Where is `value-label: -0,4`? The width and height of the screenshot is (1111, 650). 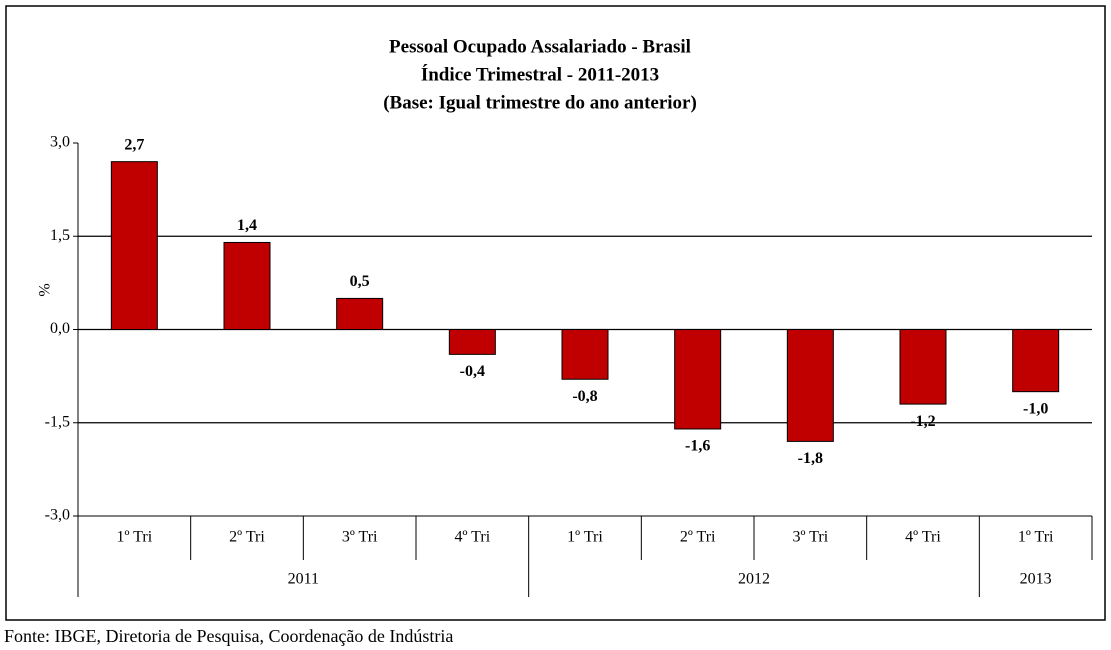
value-label: -0,4 is located at coordinates (472, 371).